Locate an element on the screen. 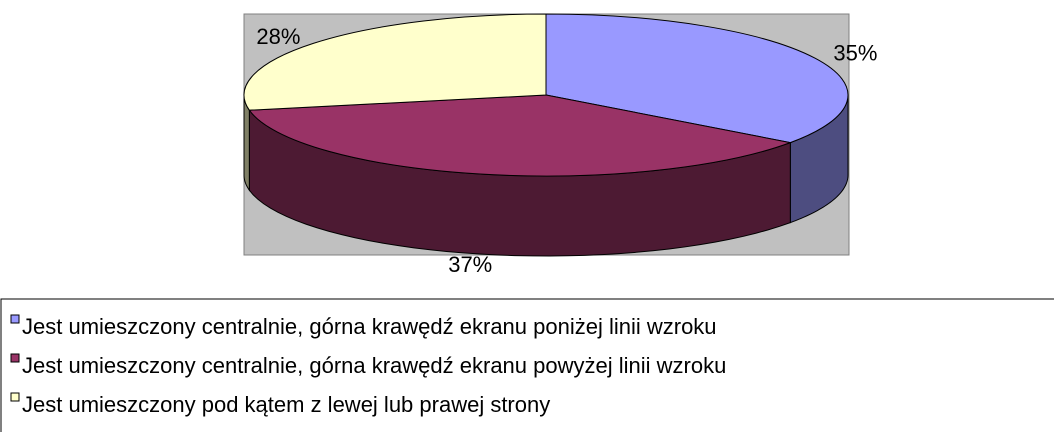 The width and height of the screenshot is (1054, 437). data-label: 28% is located at coordinates (278, 36).